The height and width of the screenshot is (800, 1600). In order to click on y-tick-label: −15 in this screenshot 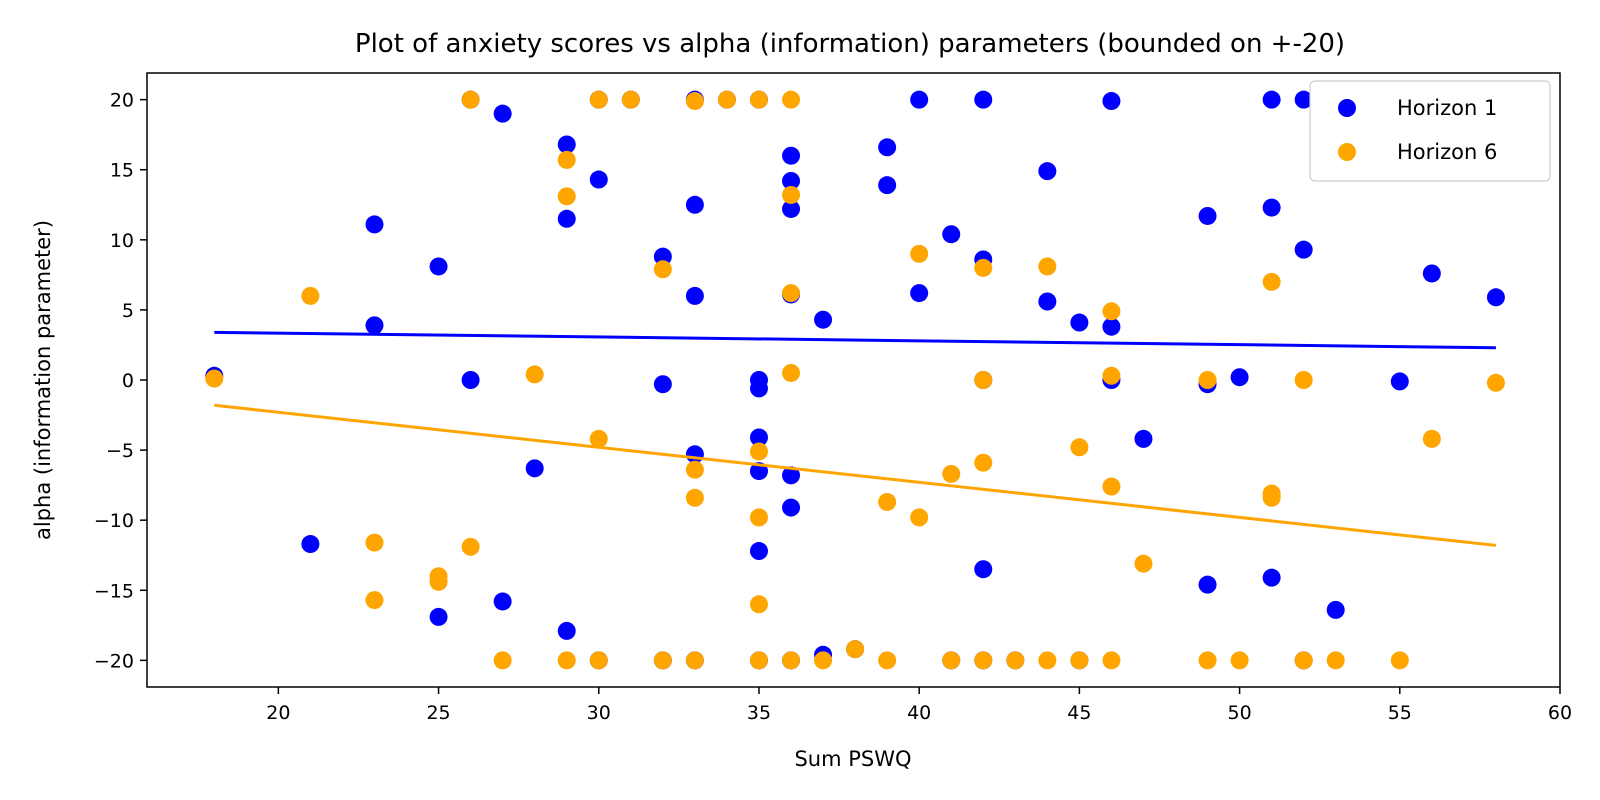, I will do `click(114, 591)`.